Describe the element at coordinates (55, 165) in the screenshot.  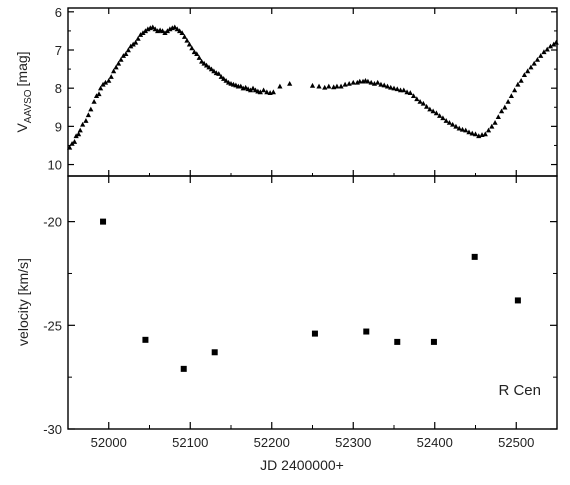
I see `top-y-tick-label: 10` at that location.